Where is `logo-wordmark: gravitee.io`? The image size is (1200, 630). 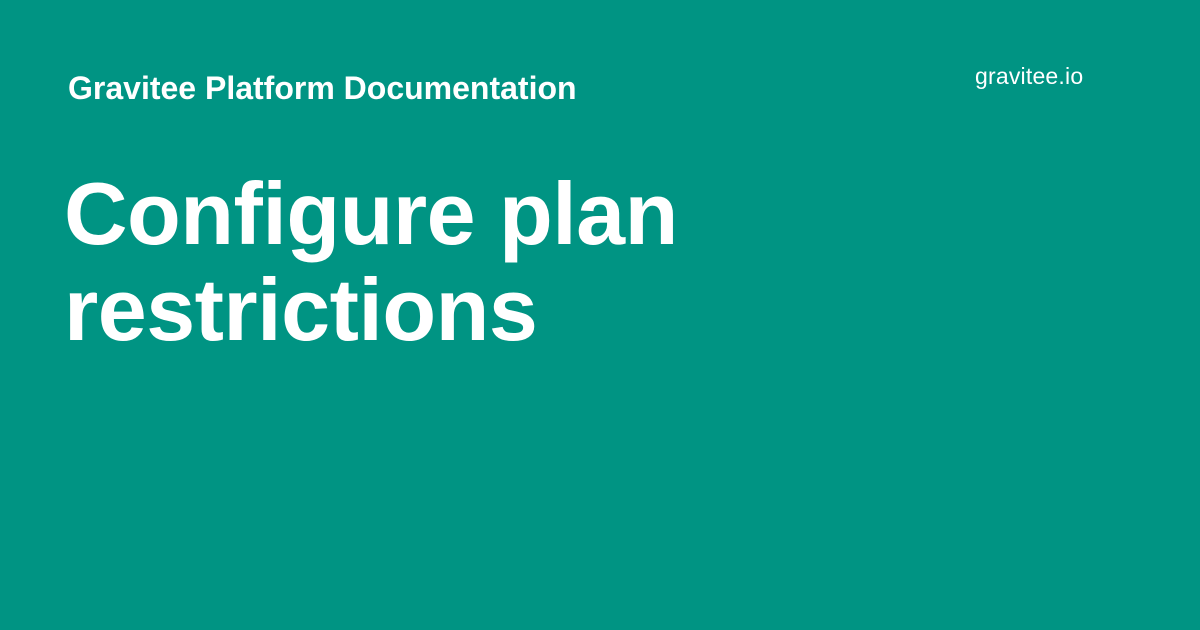 logo-wordmark: gravitee.io is located at coordinates (1029, 76).